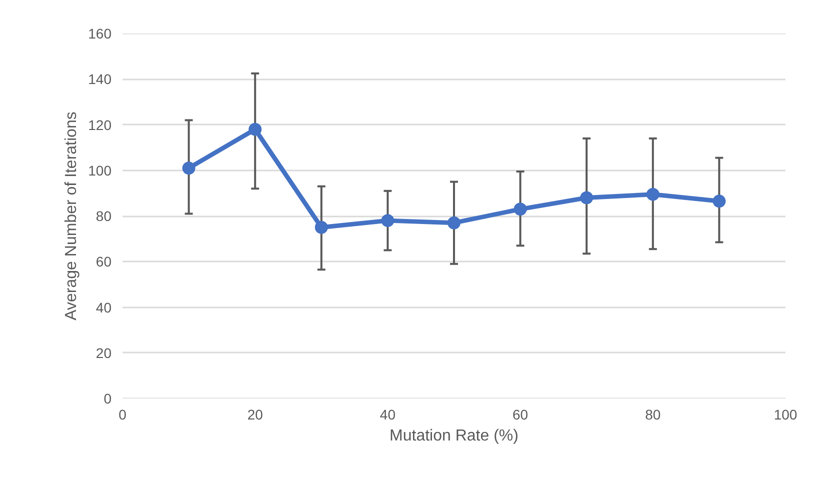 The width and height of the screenshot is (814, 492). What do you see at coordinates (100, 124) in the screenshot?
I see `y-tick-label: 120` at bounding box center [100, 124].